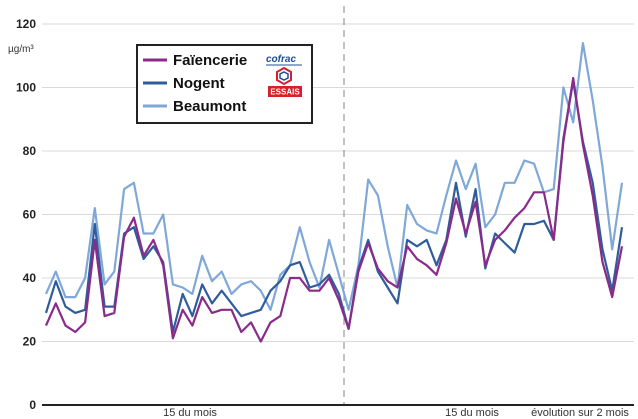 This screenshot has width=638, height=419. Describe the element at coordinates (26, 24) in the screenshot. I see `y-tick-label: 120` at that location.